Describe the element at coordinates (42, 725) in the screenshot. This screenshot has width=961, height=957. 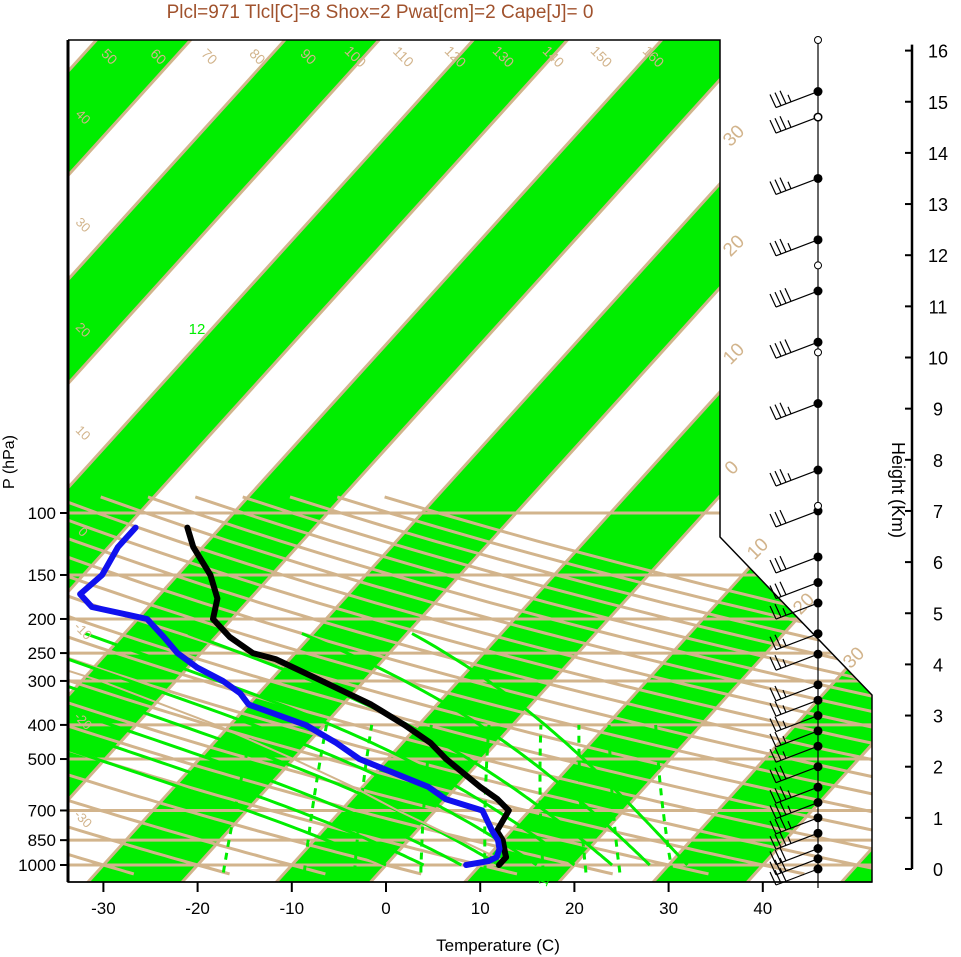
I see `pressure-tick-label: 400` at that location.